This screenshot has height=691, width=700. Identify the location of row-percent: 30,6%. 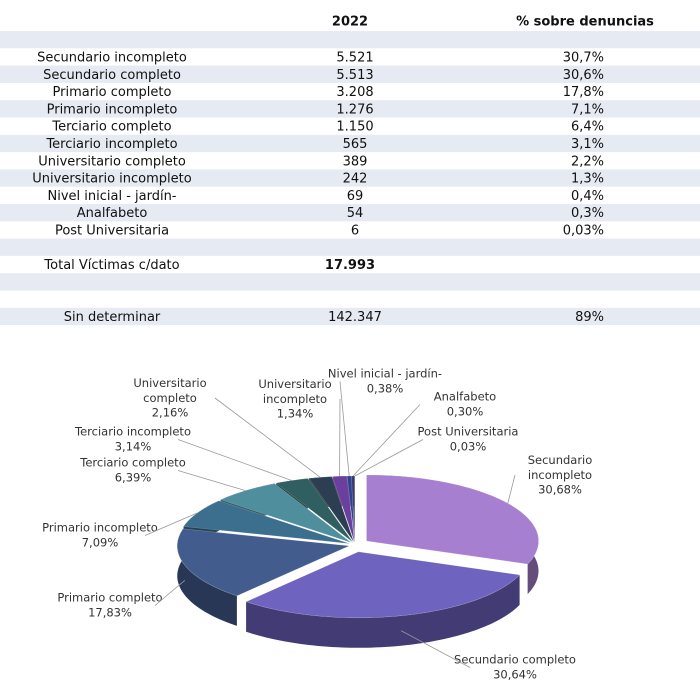
(583, 75).